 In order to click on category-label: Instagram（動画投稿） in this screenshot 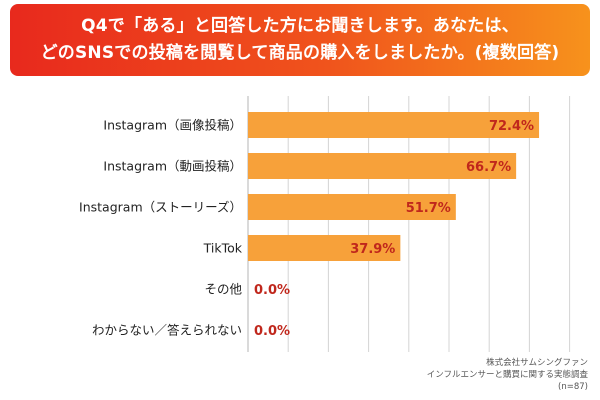, I will do `click(172, 166)`.